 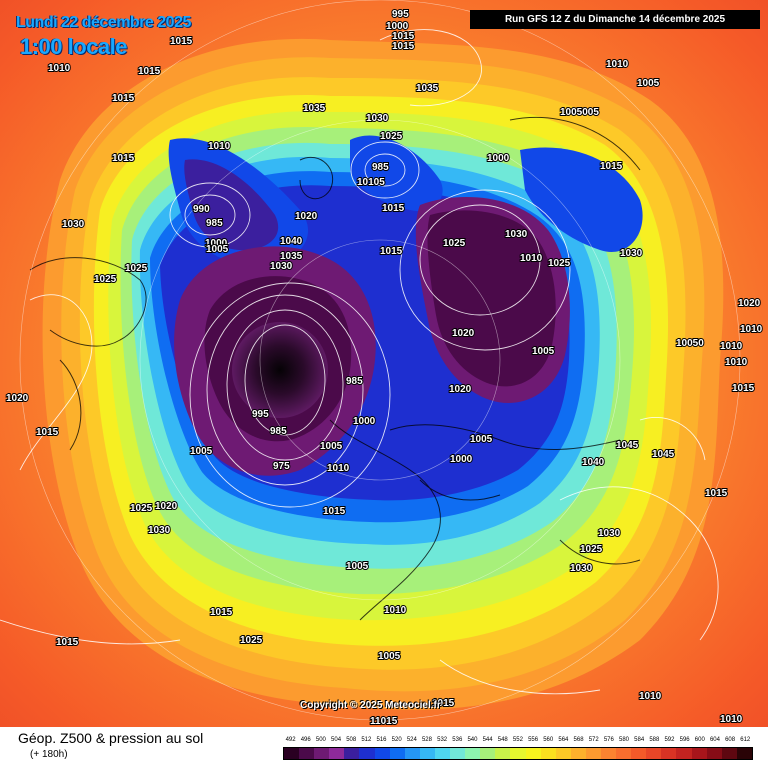 What do you see at coordinates (745, 740) in the screenshot?
I see `scale-label: 612` at bounding box center [745, 740].